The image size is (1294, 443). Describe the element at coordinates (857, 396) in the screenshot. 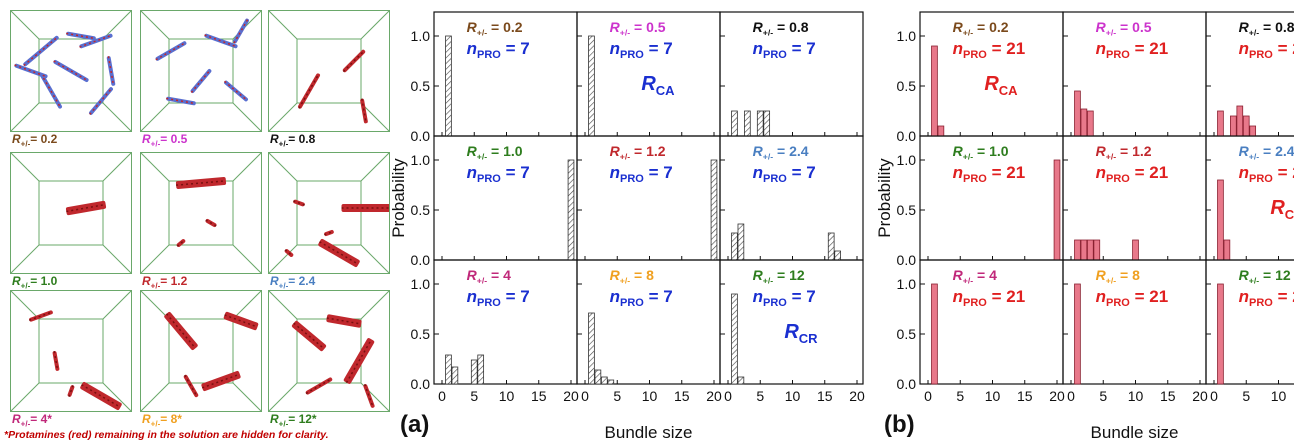

I see `x-tick-label: 20` at that location.